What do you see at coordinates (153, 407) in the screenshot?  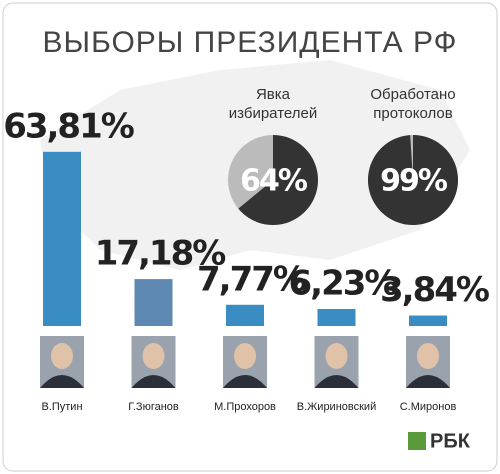 I see `candidate-name: Г.Зюганов` at bounding box center [153, 407].